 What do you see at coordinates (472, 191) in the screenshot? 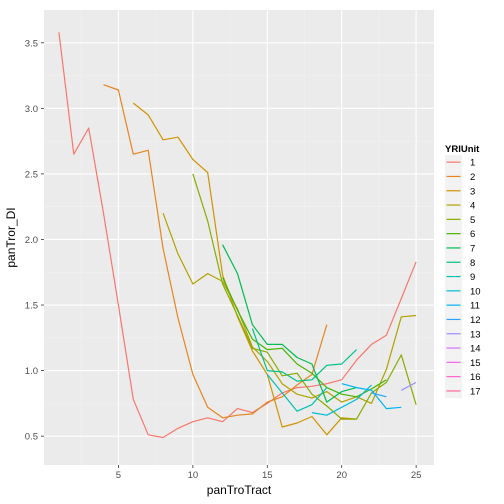
I see `legend-label-3: 3` at bounding box center [472, 191].